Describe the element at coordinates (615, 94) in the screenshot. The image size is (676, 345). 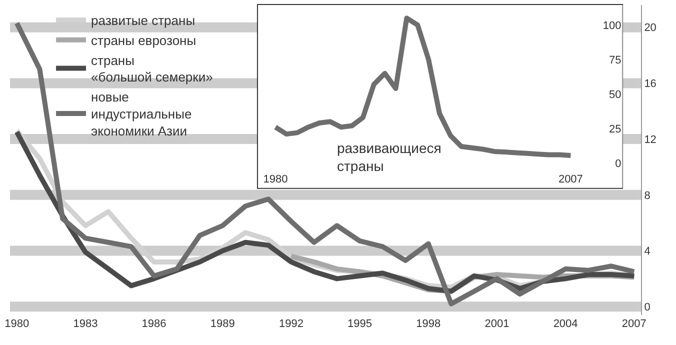
I see `y-tick-label: 50` at that location.